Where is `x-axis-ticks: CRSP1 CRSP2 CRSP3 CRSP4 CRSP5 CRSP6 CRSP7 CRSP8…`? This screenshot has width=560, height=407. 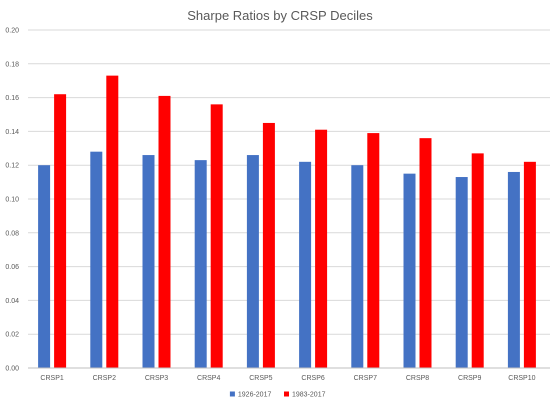
x-axis-ticks: CRSP1 CRSP2 CRSP3 CRSP4 CRSP5 CRSP6 CRSP7 CRSP8… is located at coordinates (287, 378).